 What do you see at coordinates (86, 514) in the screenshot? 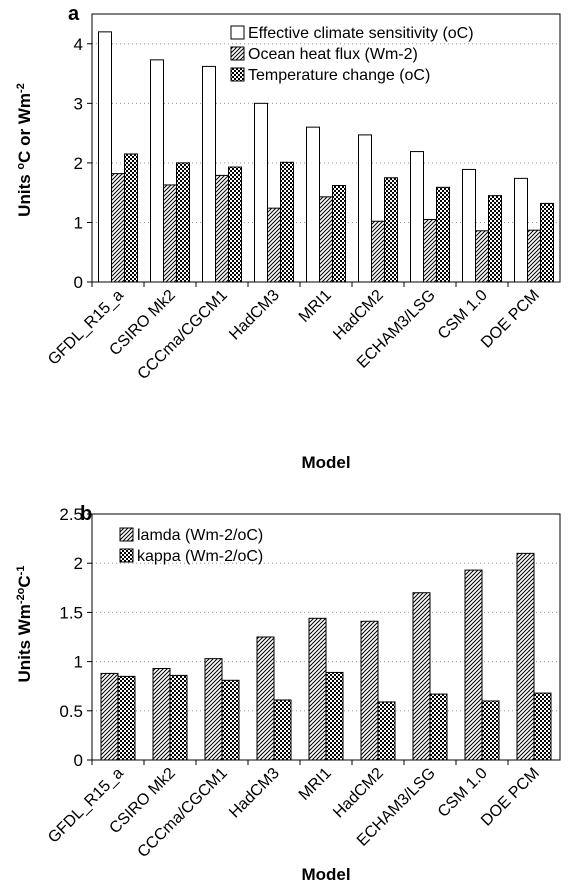
I see `panel-label-b: b` at bounding box center [86, 514].